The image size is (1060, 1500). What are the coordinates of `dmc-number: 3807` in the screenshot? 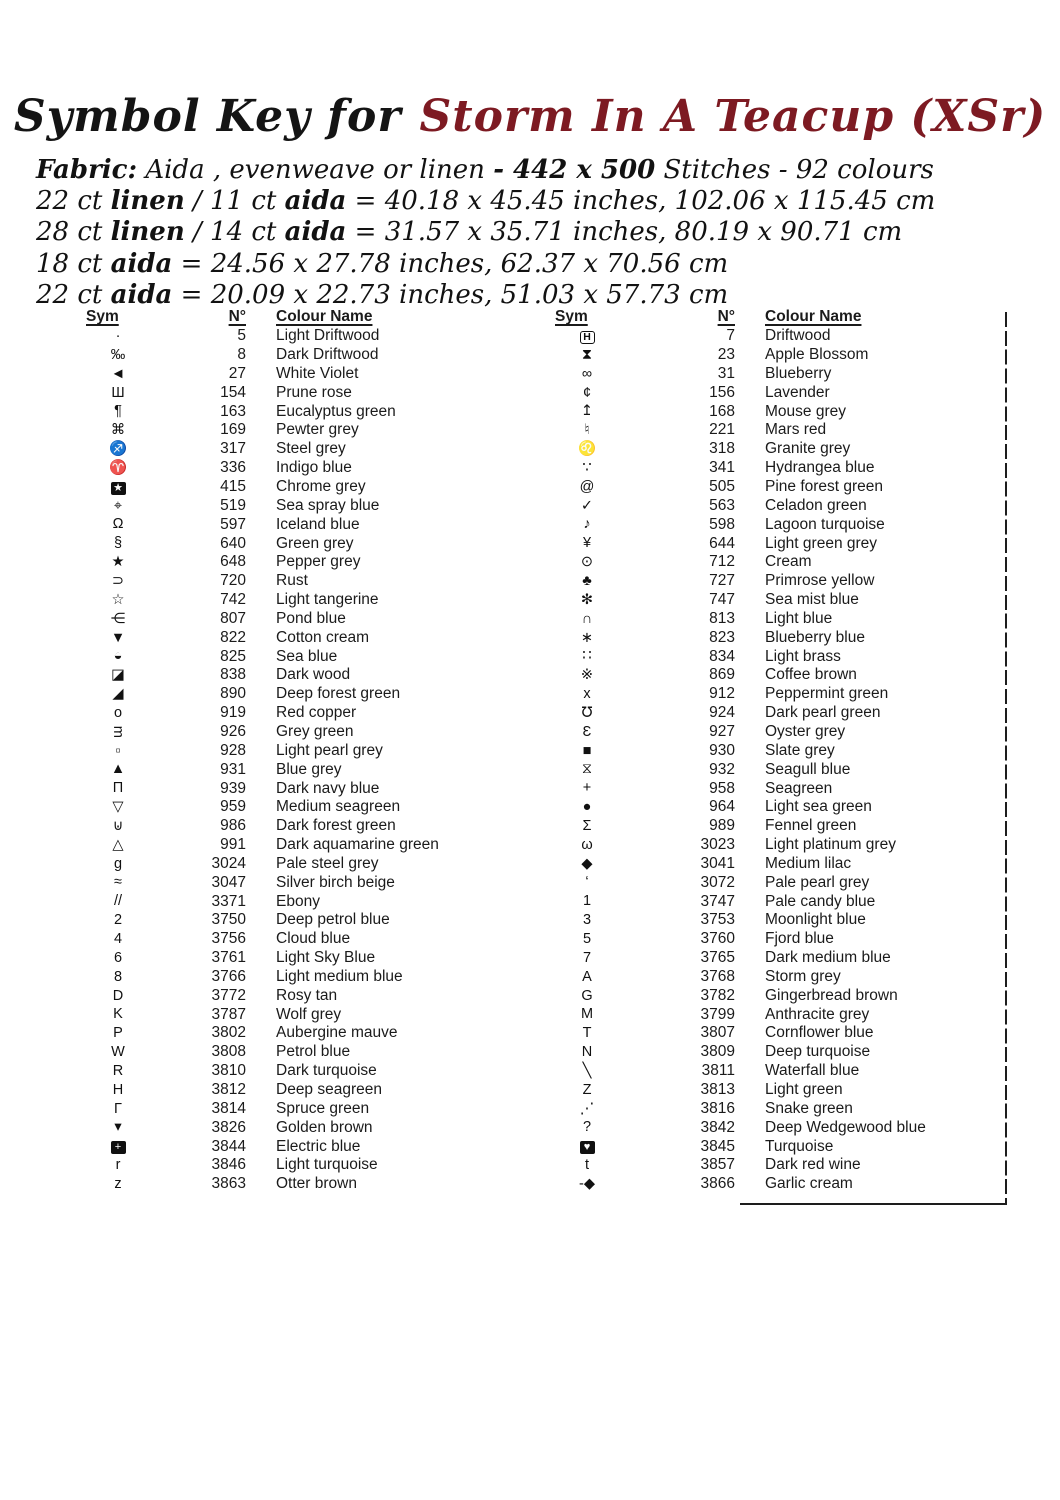 It's located at (717, 1033).